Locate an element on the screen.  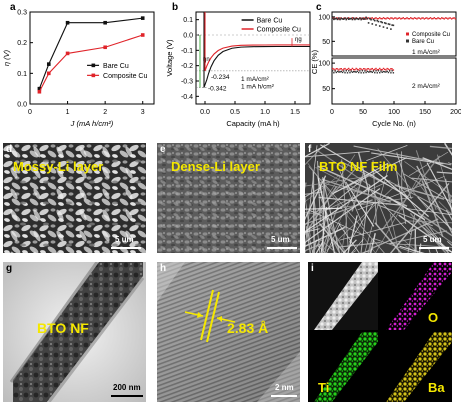
plot-frame-a is located at coordinates (92, 58).